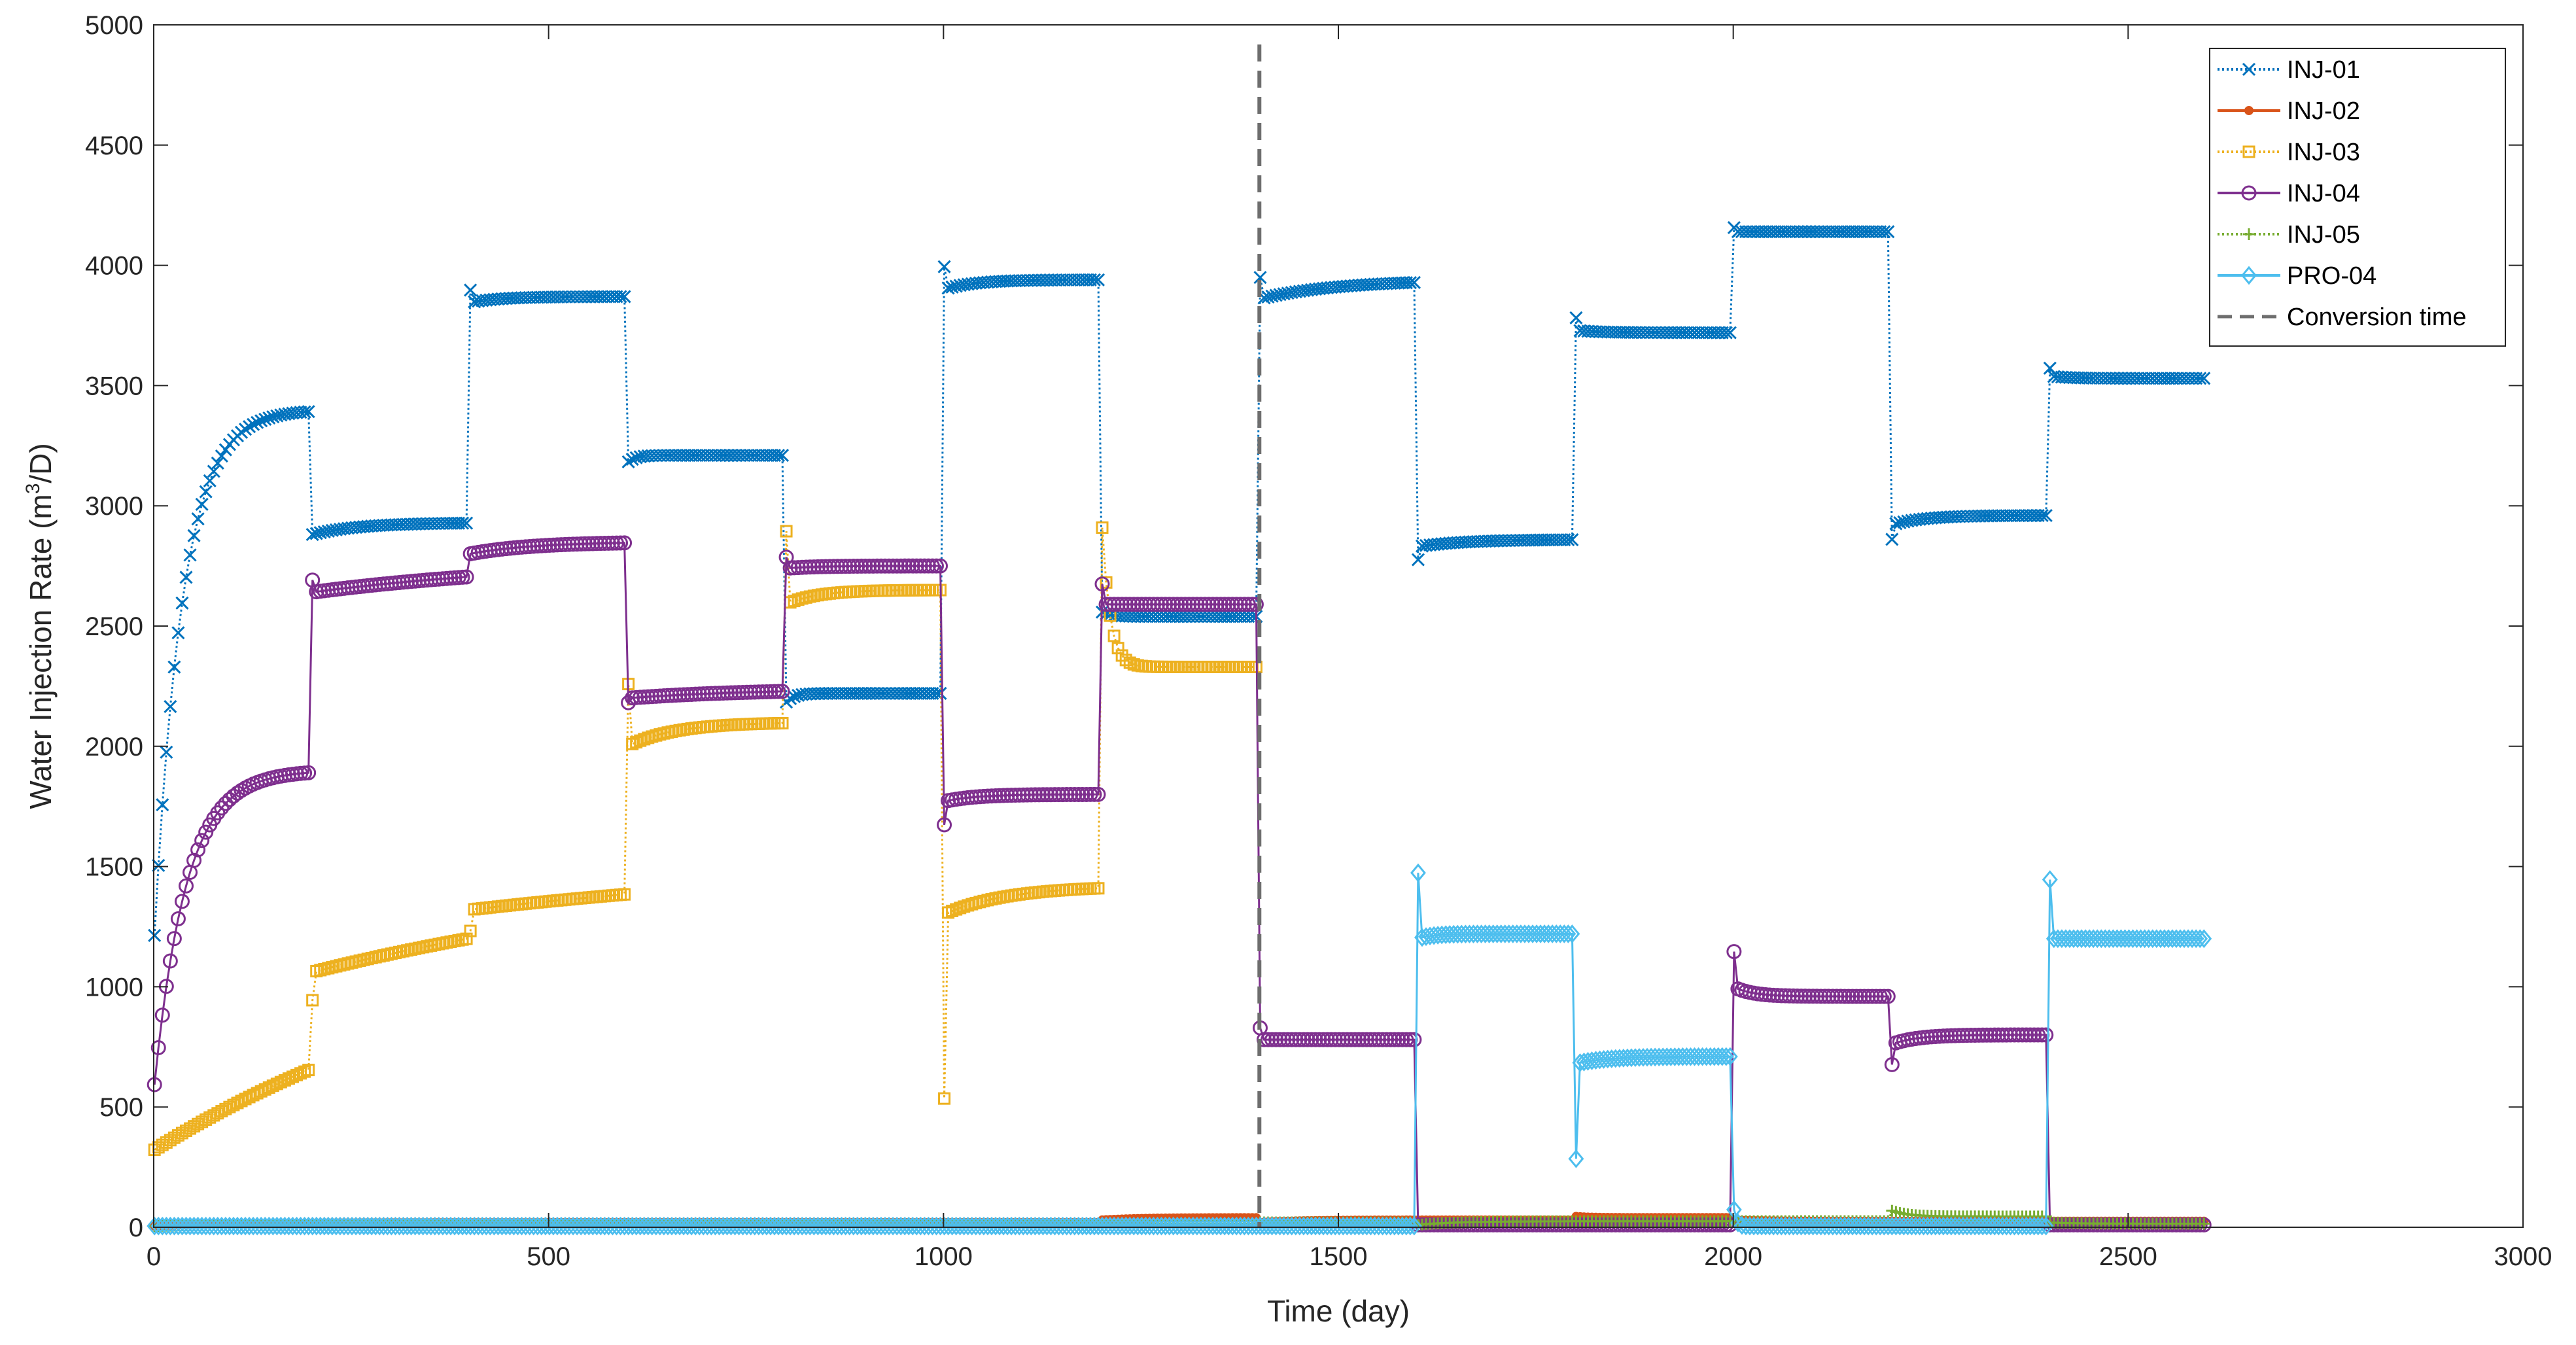  I want to click on y-tick-label: 2000, so click(114, 747).